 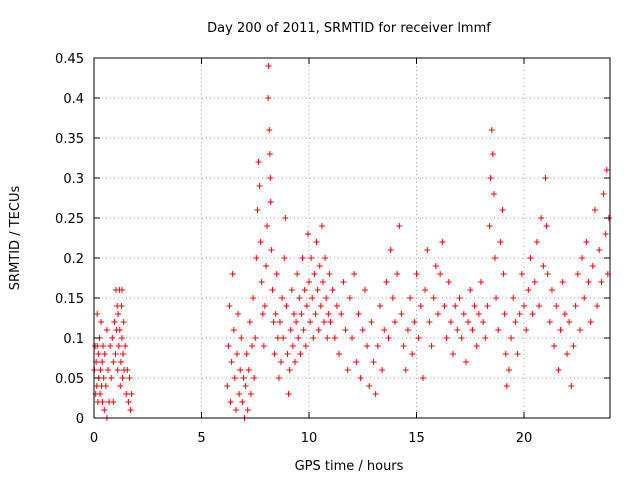 What do you see at coordinates (73, 339) in the screenshot?
I see `y-tick-label: 0.1` at bounding box center [73, 339].